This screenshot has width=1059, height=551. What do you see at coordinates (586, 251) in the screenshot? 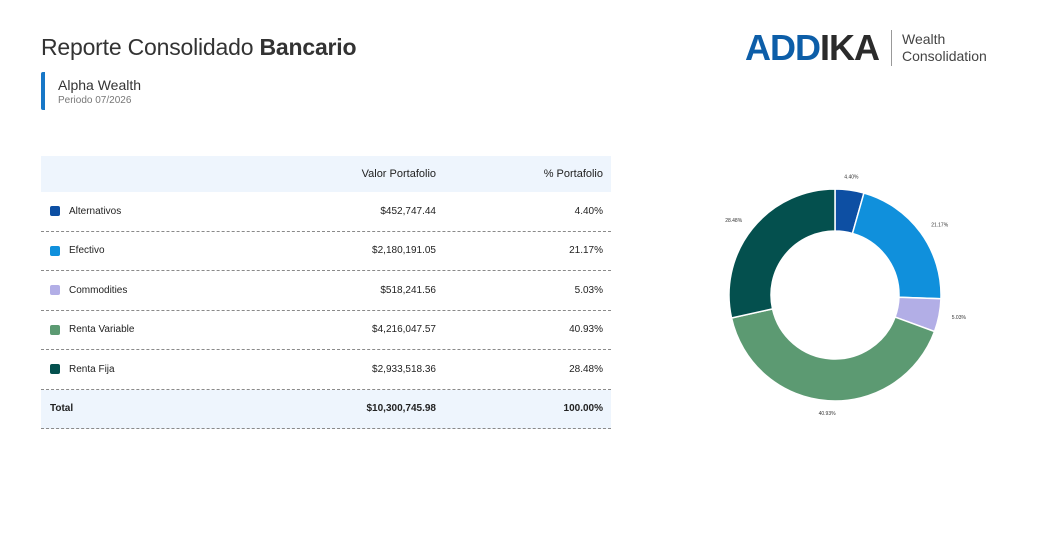
I see `row-pct: 21.17%` at bounding box center [586, 251].